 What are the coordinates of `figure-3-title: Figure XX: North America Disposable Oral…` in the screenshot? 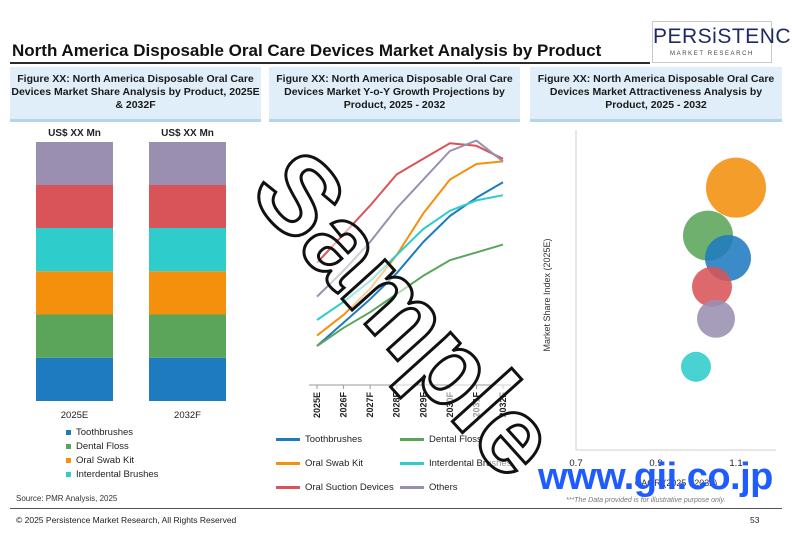 It's located at (656, 94).